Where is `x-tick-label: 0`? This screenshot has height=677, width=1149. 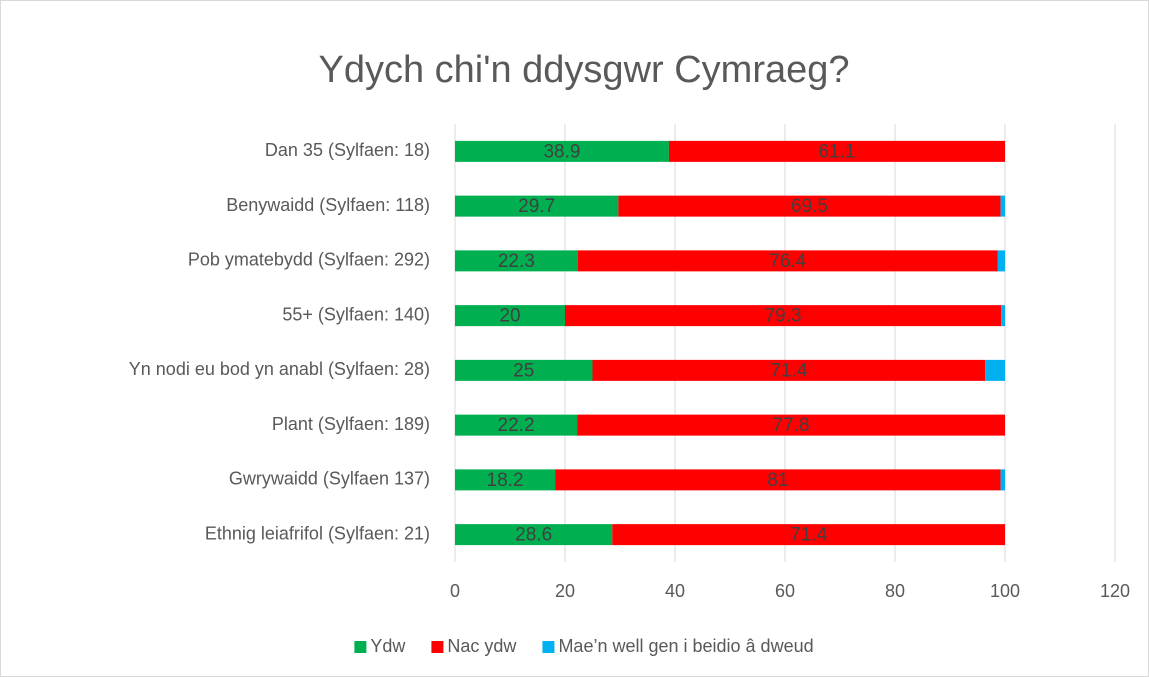
x-tick-label: 0 is located at coordinates (455, 591).